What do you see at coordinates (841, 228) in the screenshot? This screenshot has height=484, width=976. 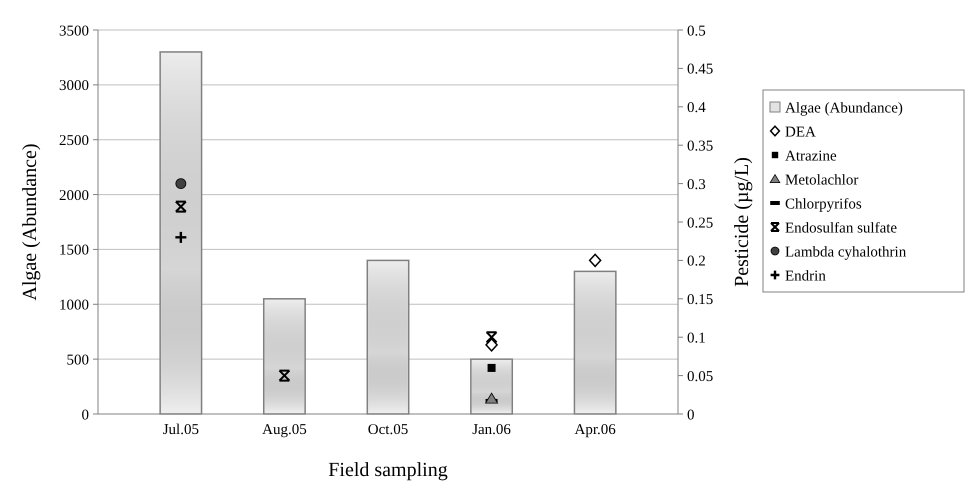 I see `legend-label: Endosulfan sulfate` at bounding box center [841, 228].